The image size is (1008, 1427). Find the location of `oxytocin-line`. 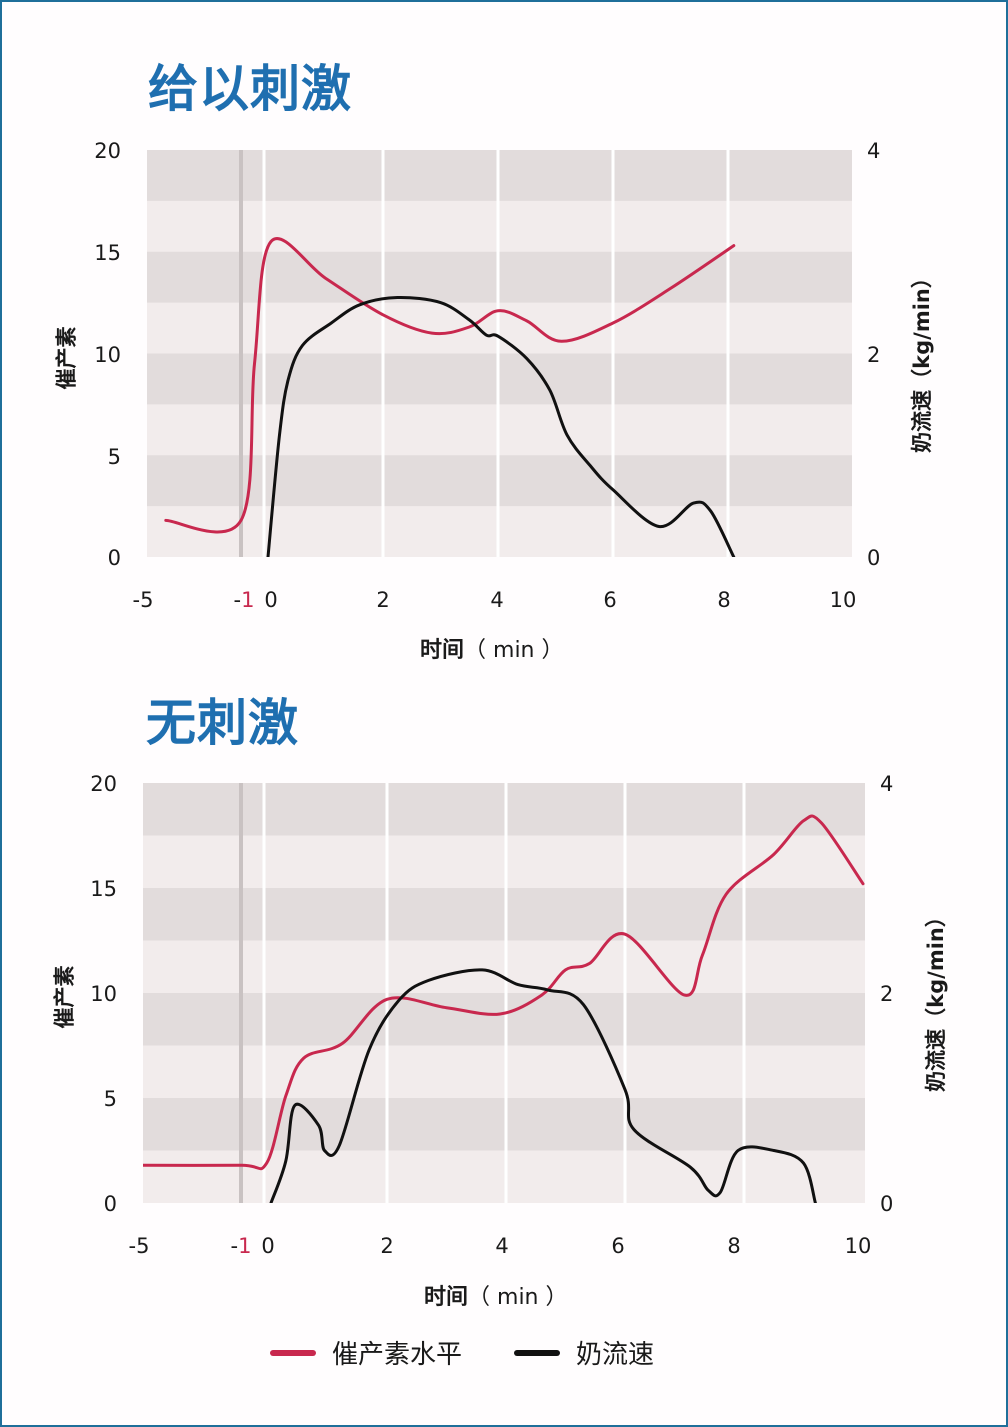

oxytocin-line is located at coordinates (450, 385).